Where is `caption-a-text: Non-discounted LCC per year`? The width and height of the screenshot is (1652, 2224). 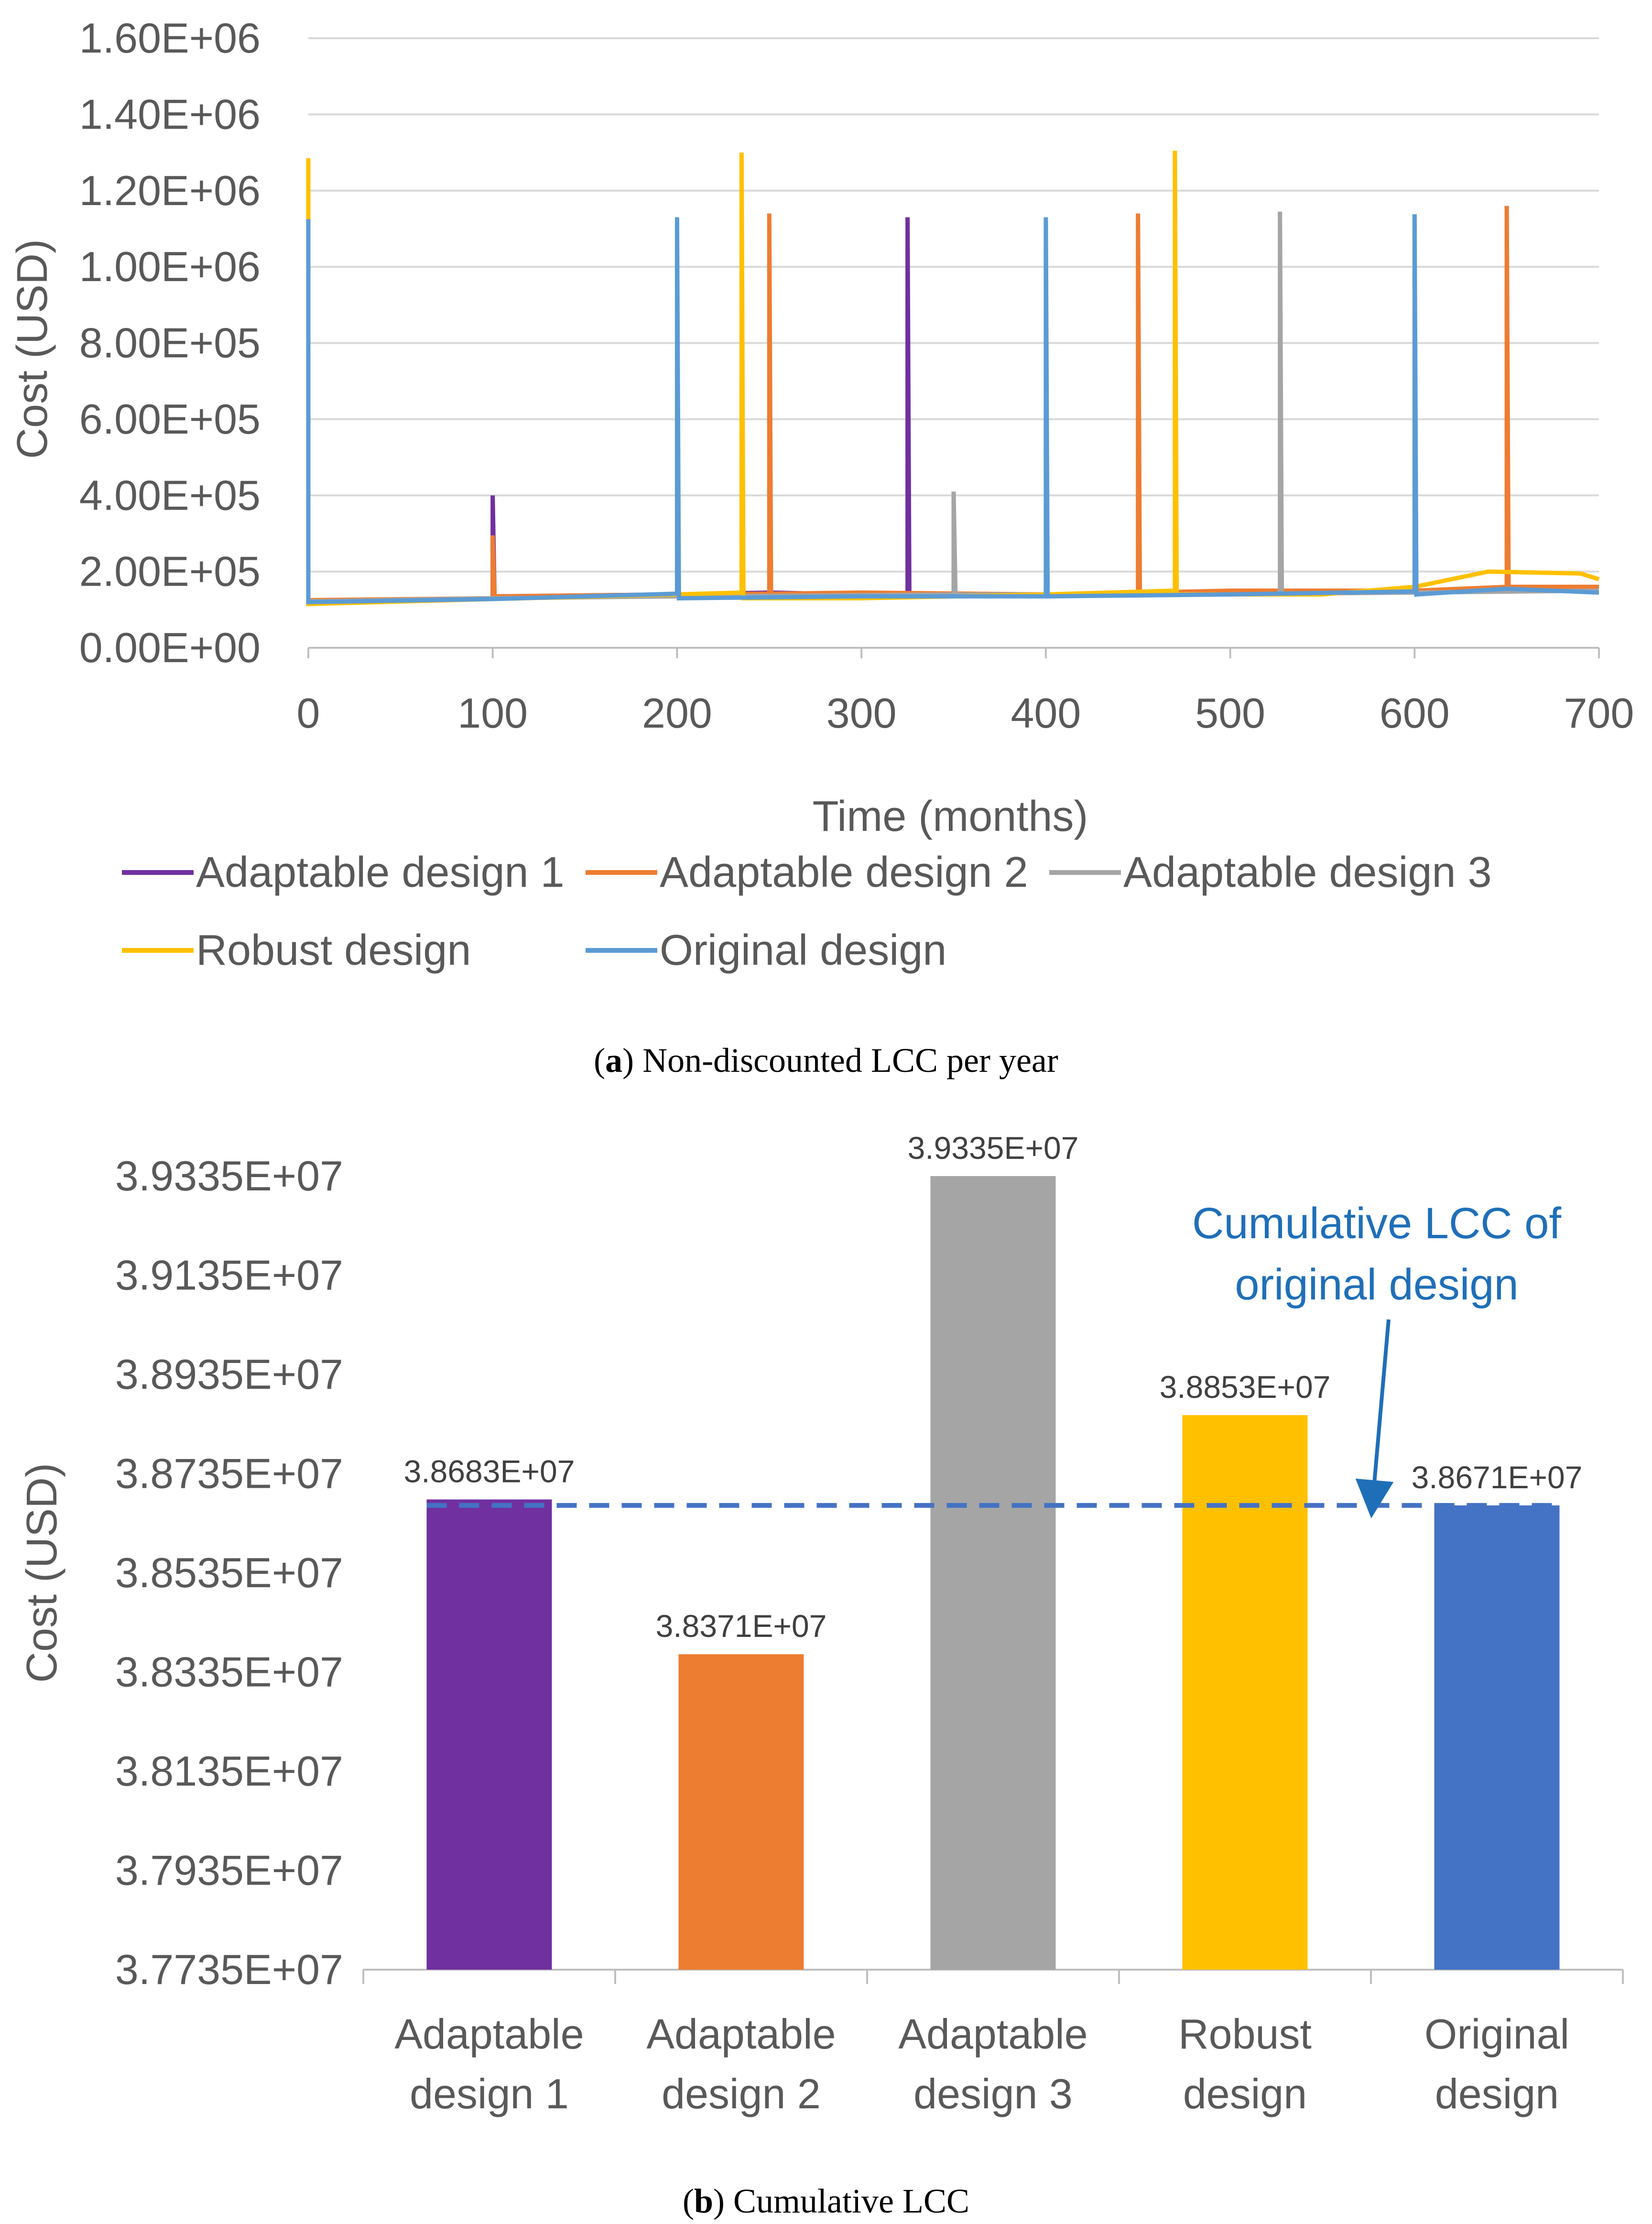 caption-a-text: Non-discounted LCC per year is located at coordinates (850, 1060).